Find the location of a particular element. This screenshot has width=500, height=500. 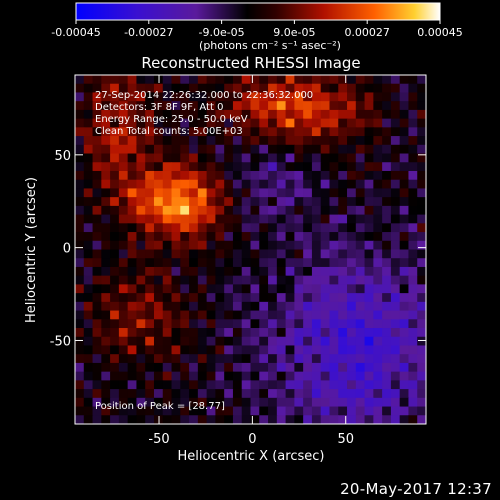

colorbar-tick-label: -0.00045 is located at coordinates (75, 32).